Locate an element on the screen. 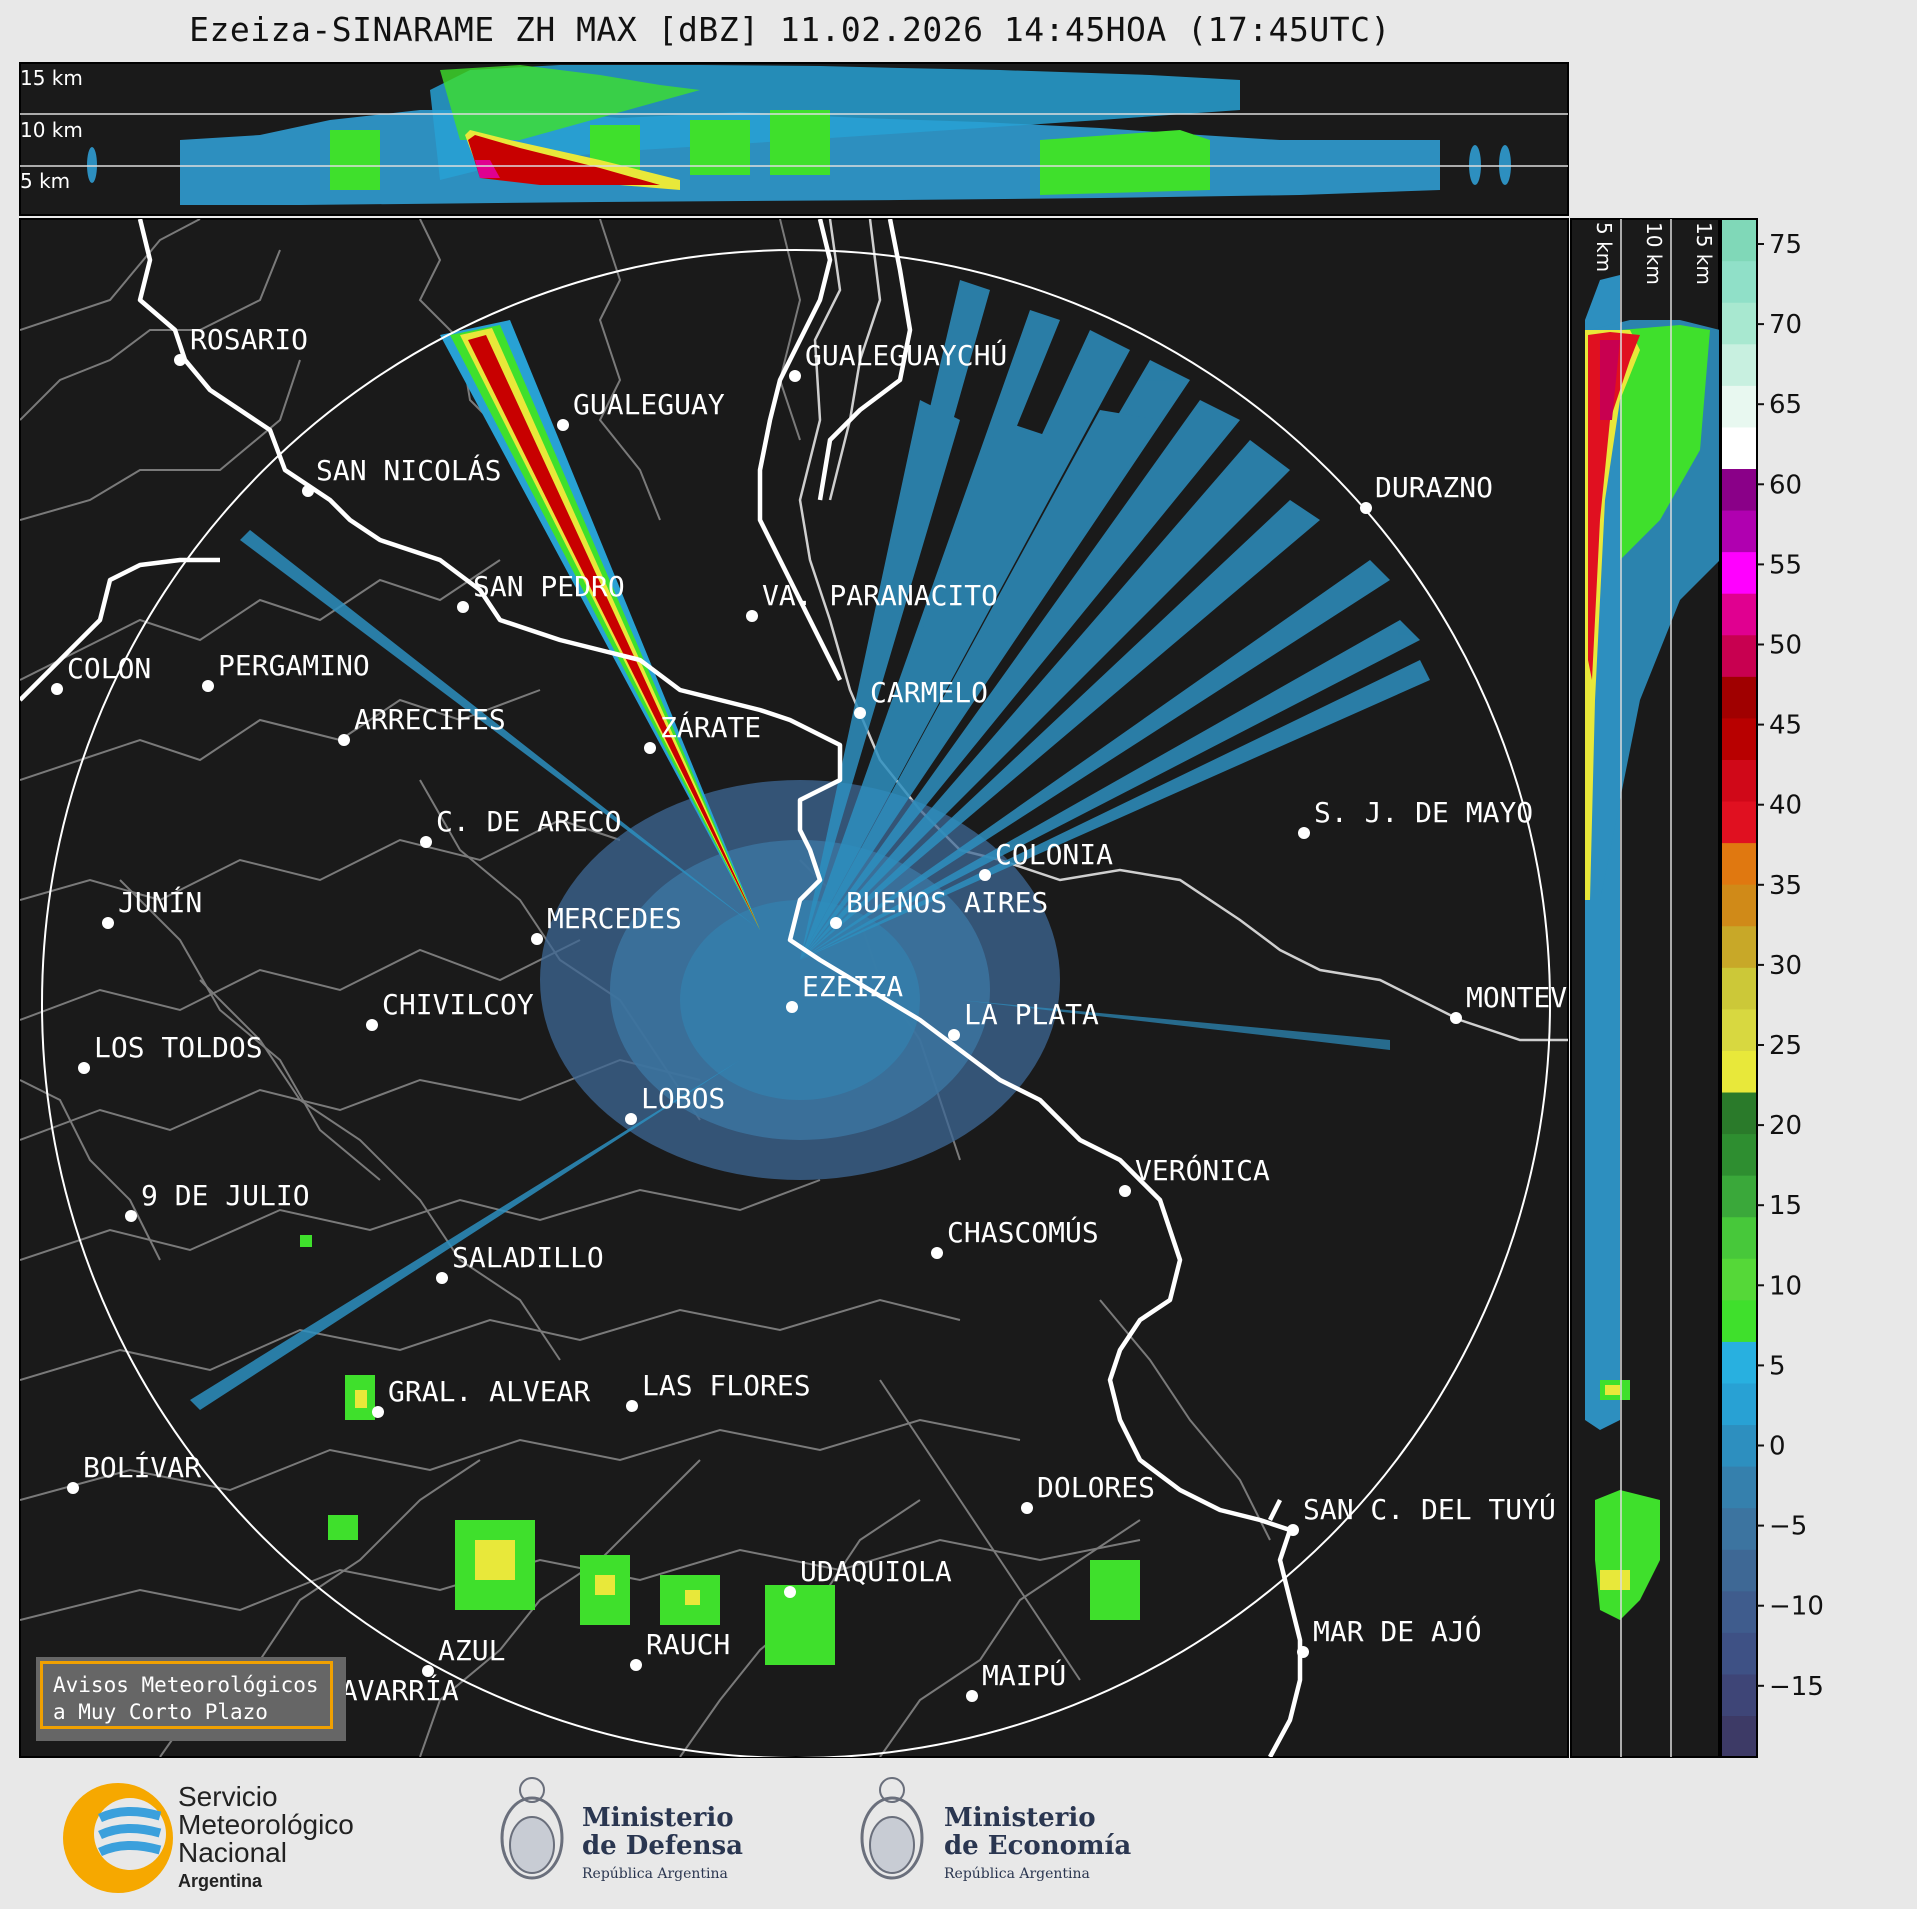 The height and width of the screenshot is (1909, 1917). defensa-coat-of-arms-icon is located at coordinates (532, 1828).